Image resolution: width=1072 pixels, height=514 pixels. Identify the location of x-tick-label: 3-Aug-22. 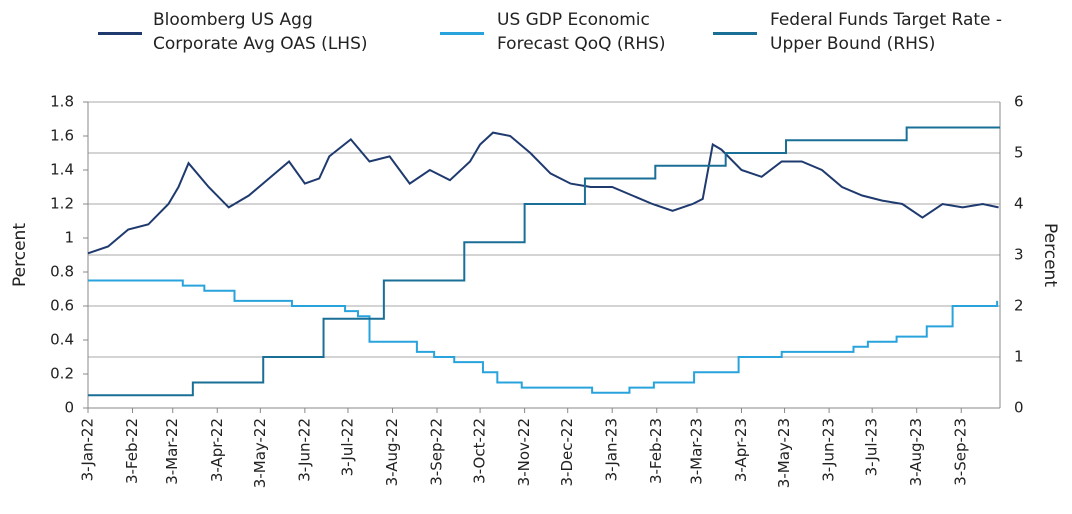
(392, 452).